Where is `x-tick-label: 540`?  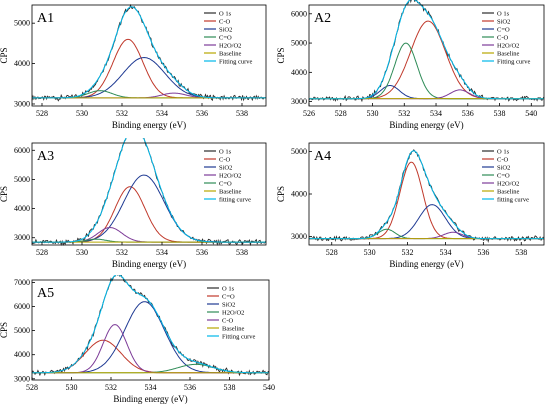 x-tick-label: 540 is located at coordinates (531, 113).